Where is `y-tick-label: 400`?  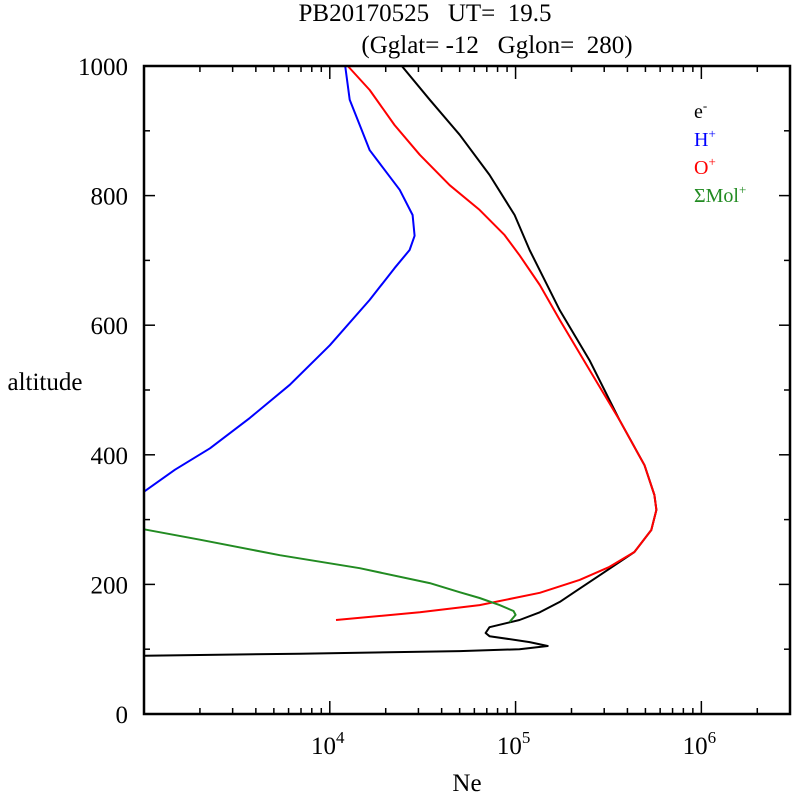
y-tick-label: 400 is located at coordinates (110, 456).